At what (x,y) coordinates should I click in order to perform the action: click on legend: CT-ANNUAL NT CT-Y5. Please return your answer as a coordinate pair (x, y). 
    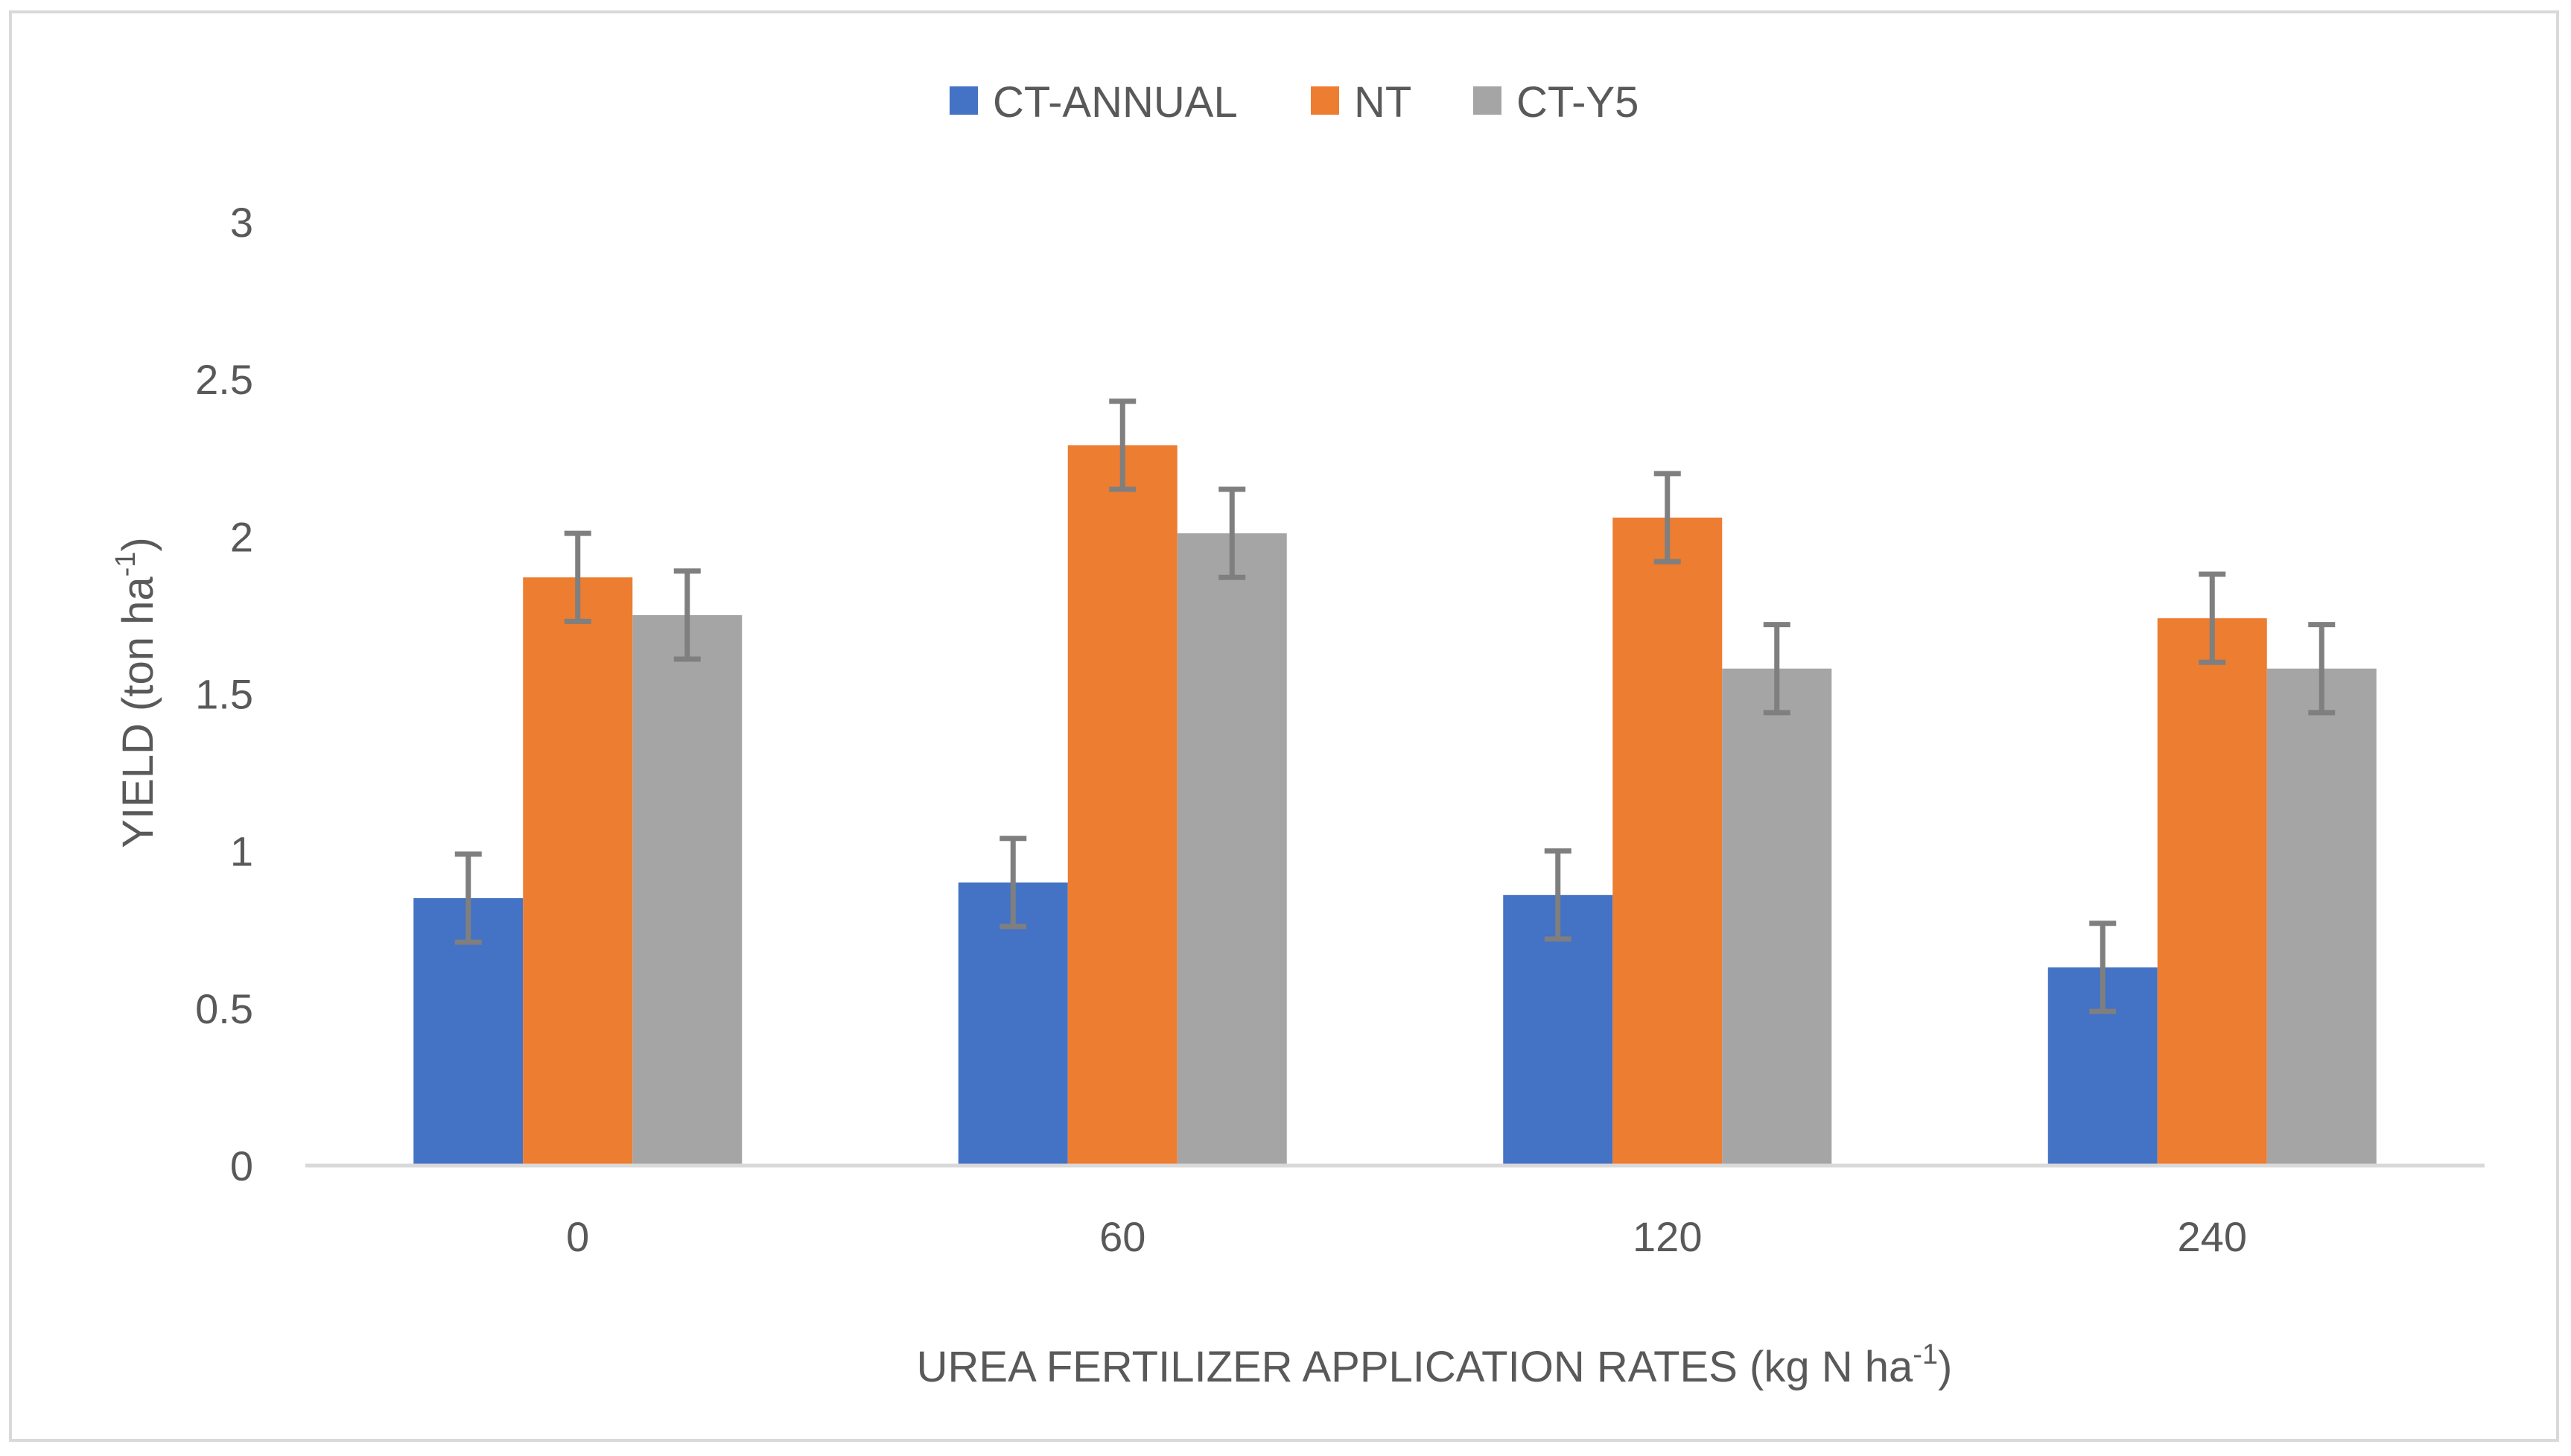
    Looking at the image, I should click on (1294, 102).